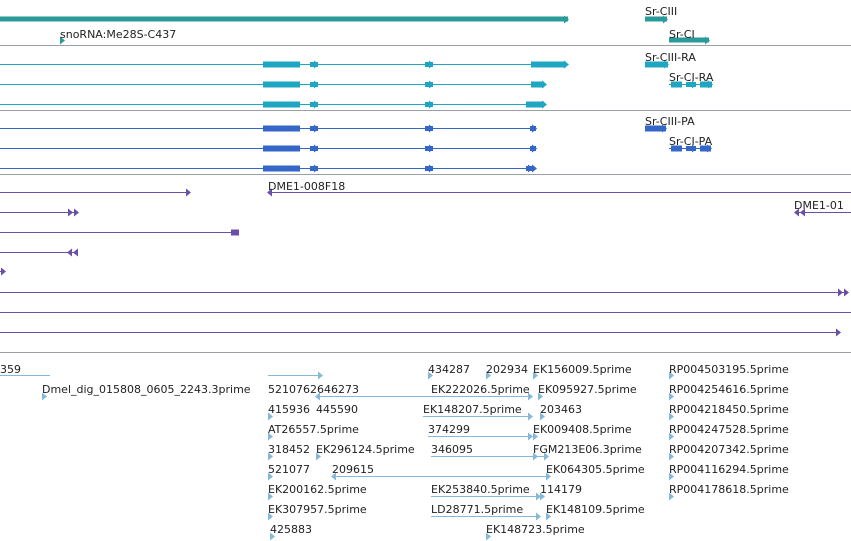 Image resolution: width=851 pixels, height=541 pixels. Describe the element at coordinates (480, 389) in the screenshot. I see `est-ek222026-label: EK222026.5prime` at that location.